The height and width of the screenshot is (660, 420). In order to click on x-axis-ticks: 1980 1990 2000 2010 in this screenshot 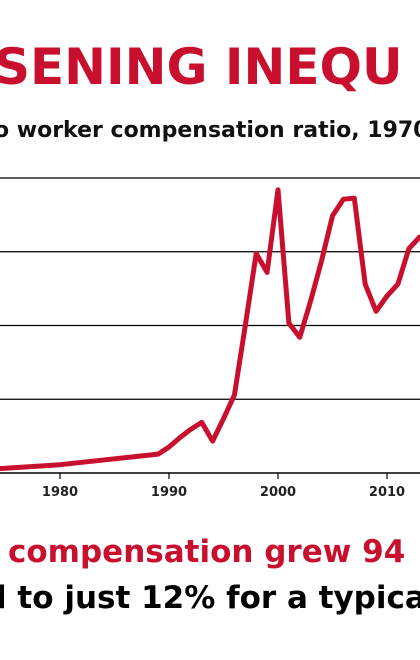, I will do `click(223, 486)`.